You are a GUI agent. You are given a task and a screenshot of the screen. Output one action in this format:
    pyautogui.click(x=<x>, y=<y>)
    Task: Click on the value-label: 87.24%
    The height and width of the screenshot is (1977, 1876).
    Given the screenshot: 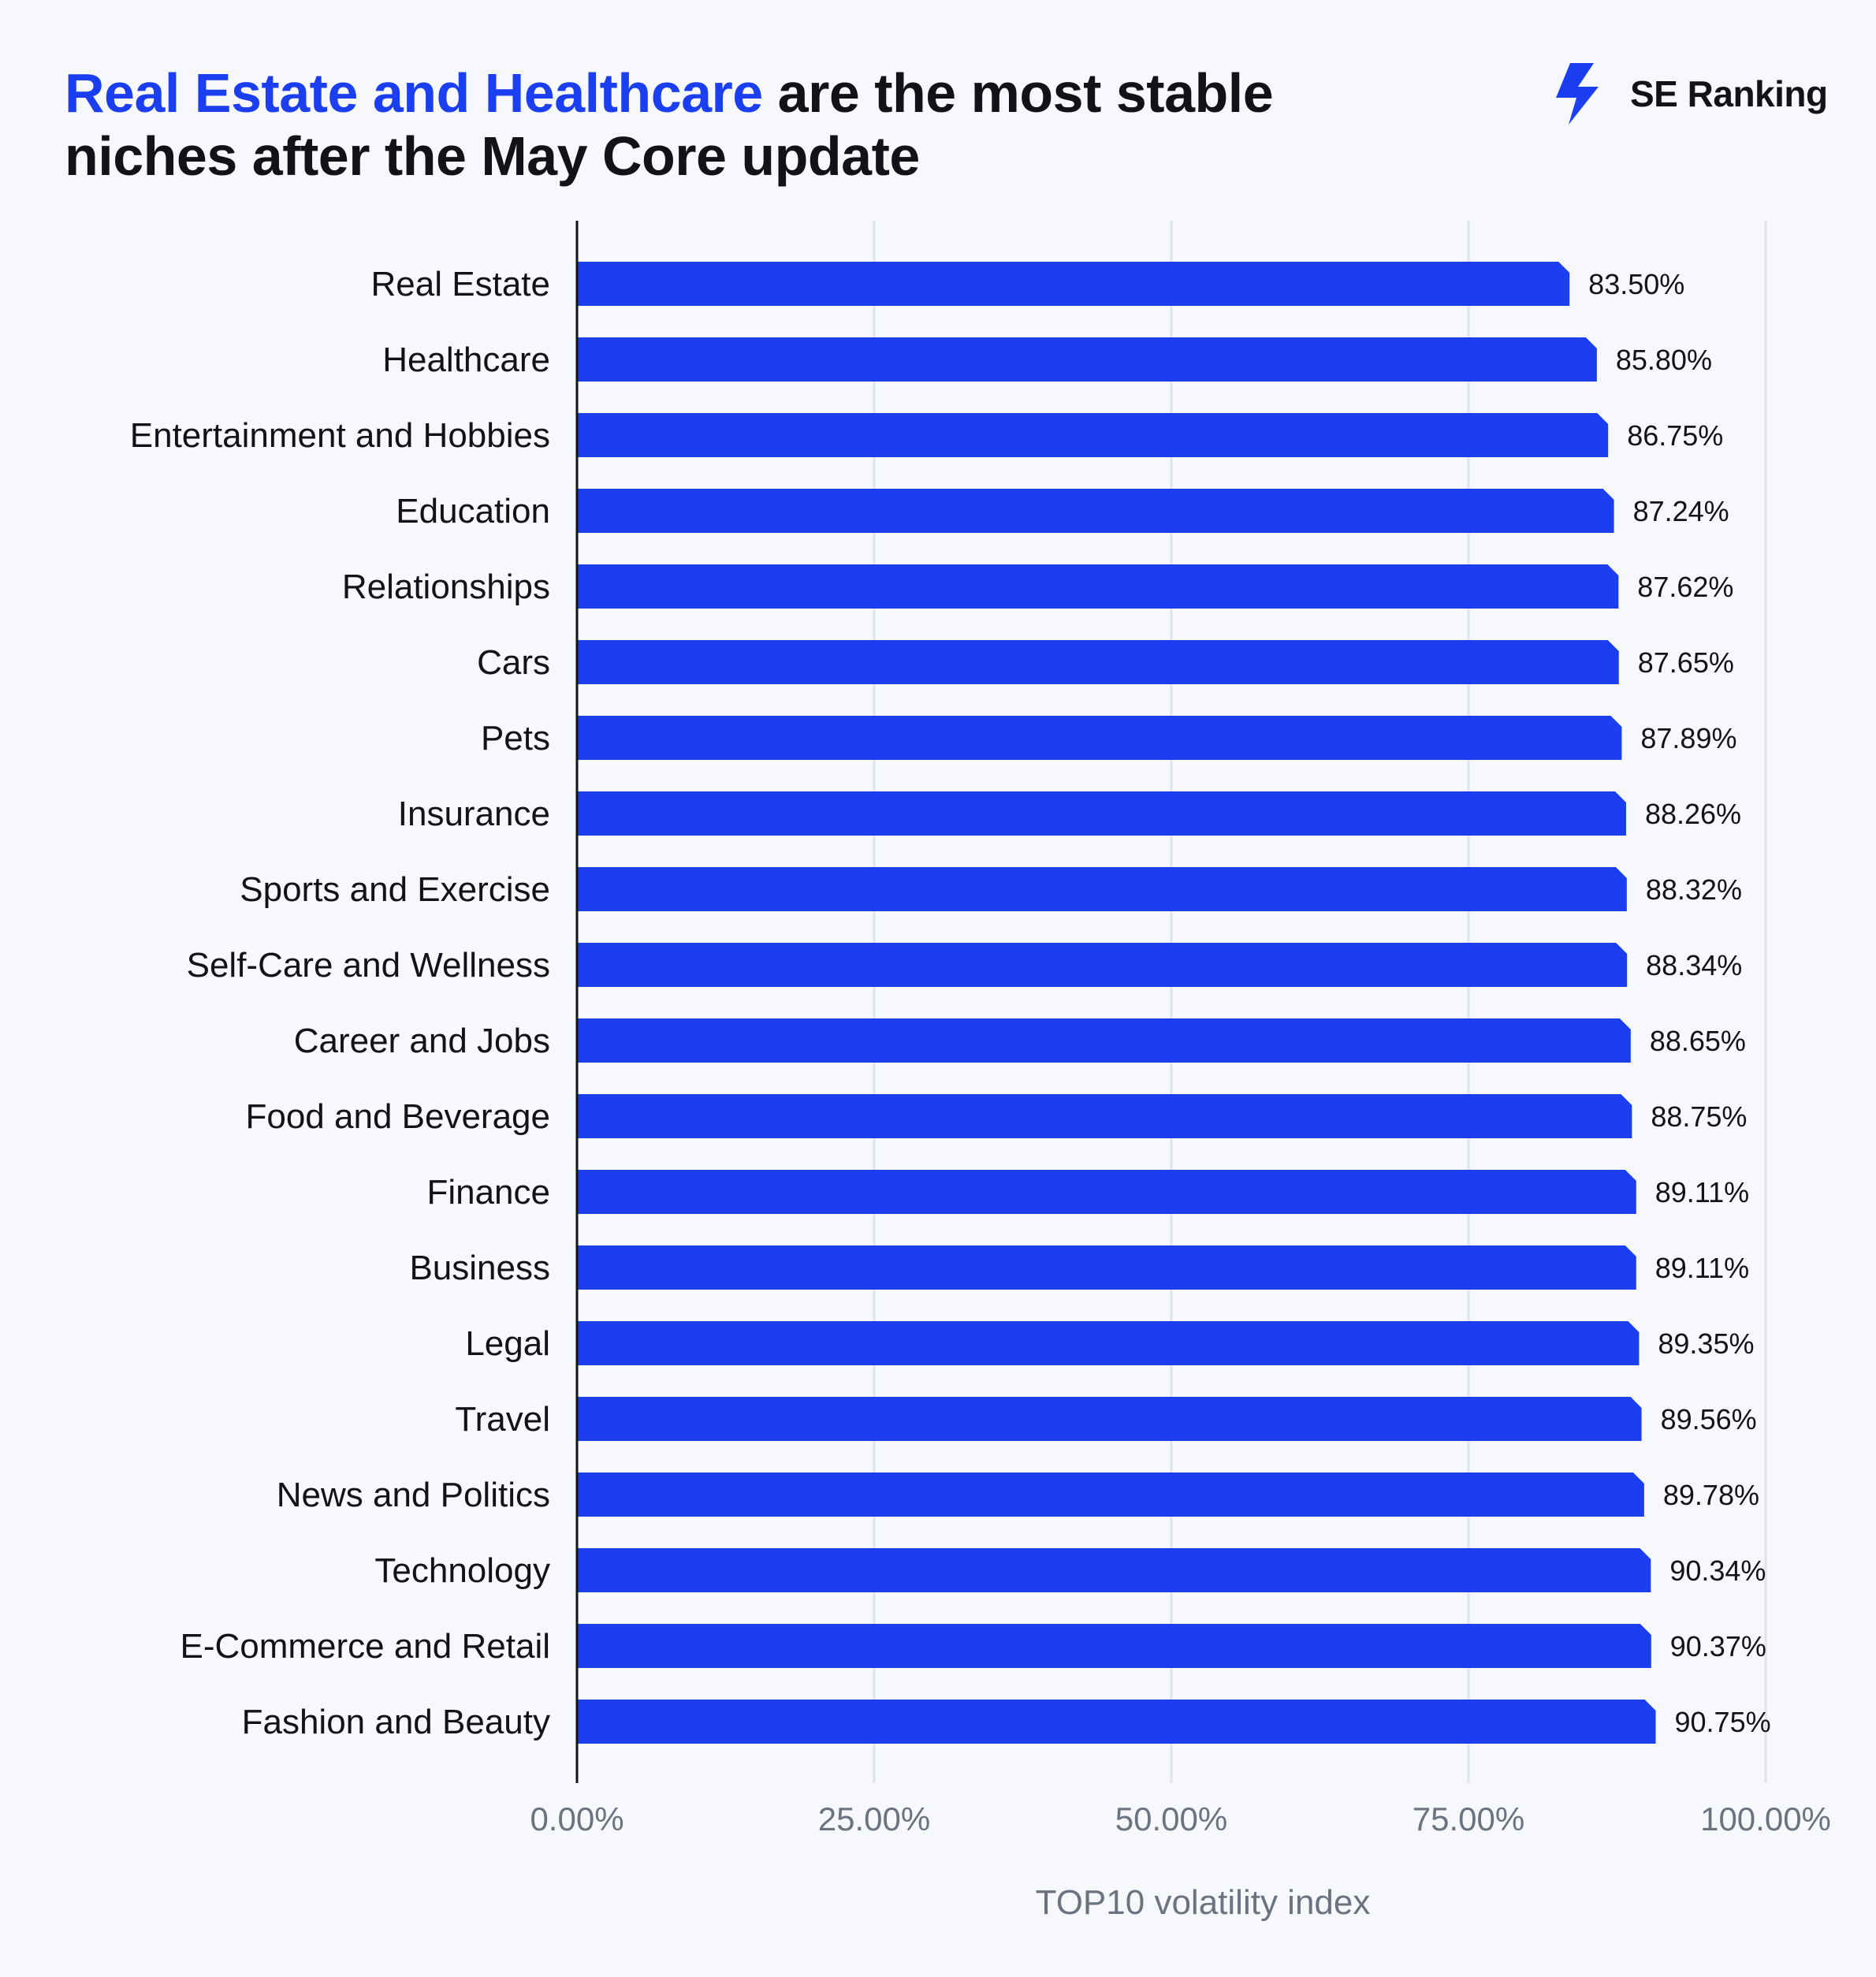 What is the action you would take?
    pyautogui.click(x=1681, y=511)
    